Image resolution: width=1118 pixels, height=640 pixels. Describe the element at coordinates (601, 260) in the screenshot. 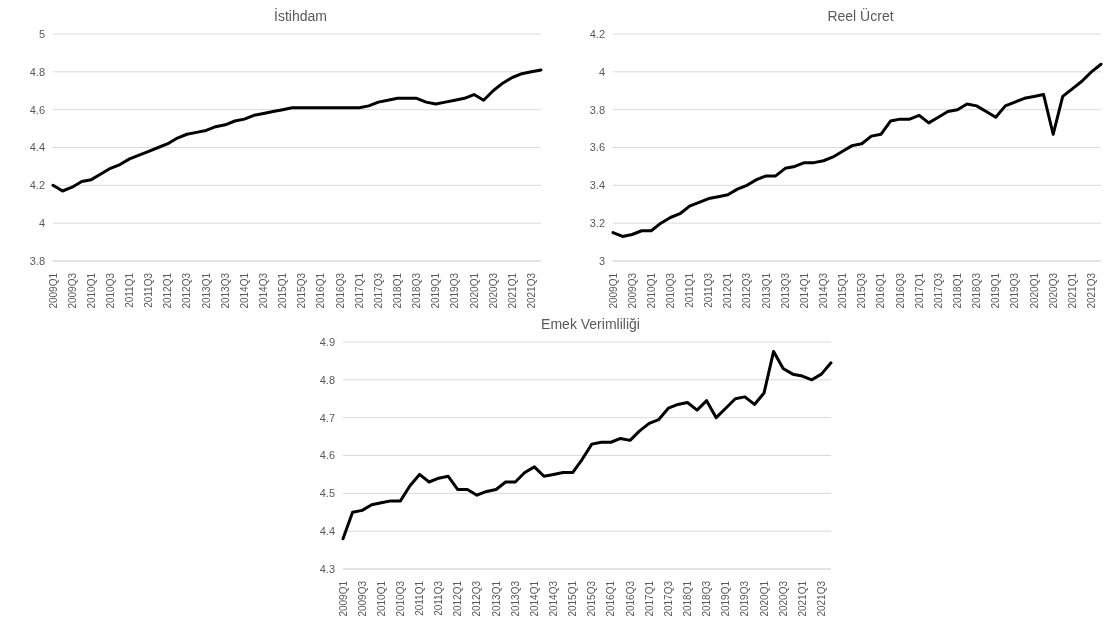

I see `y-tick-label: 3` at that location.